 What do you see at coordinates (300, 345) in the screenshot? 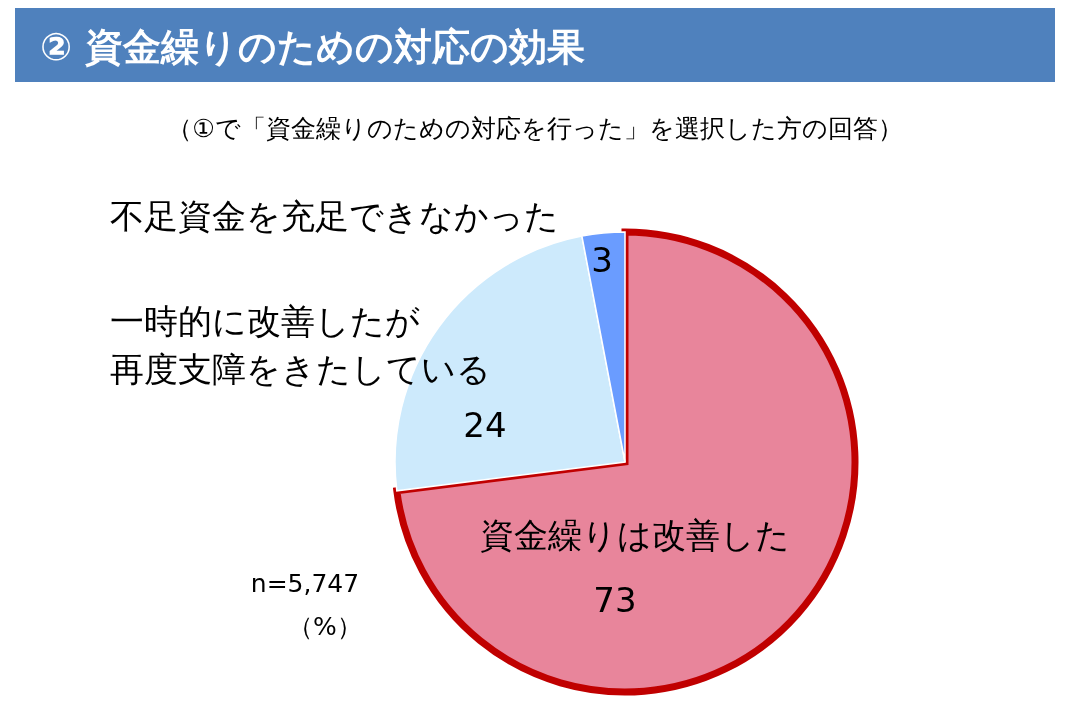
I see `slice-label: 一時的に改善したが再度支障をきたしている` at bounding box center [300, 345].